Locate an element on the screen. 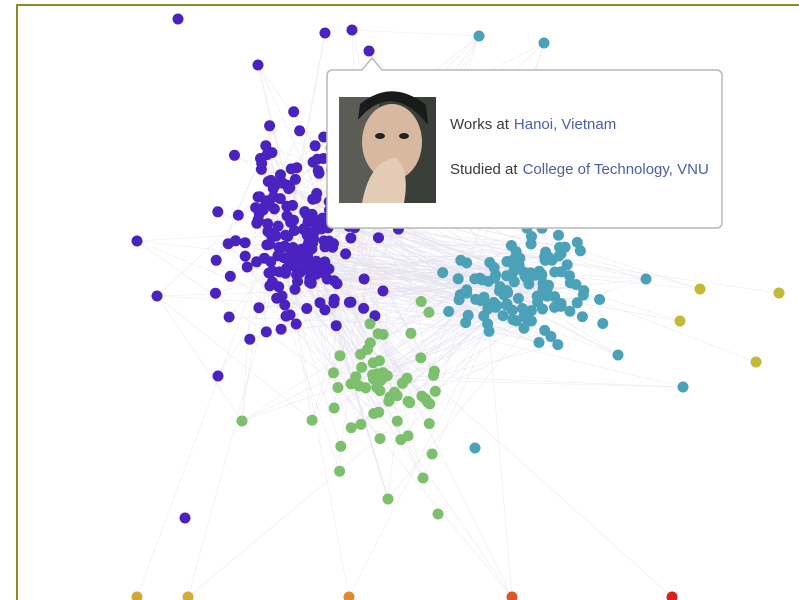  works-place: Hanoi, Vietnam is located at coordinates (565, 124).